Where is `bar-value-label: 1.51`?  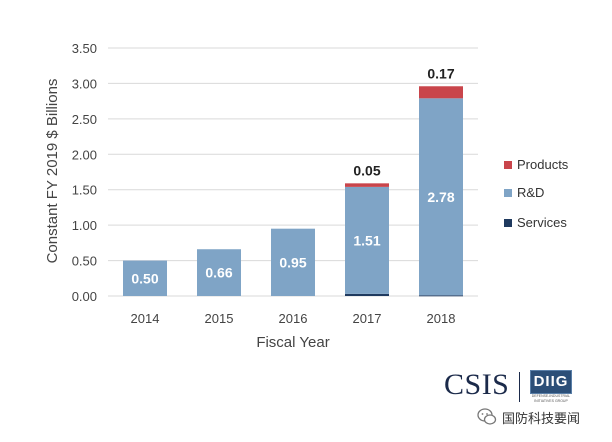
bar-value-label: 1.51 is located at coordinates (366, 240).